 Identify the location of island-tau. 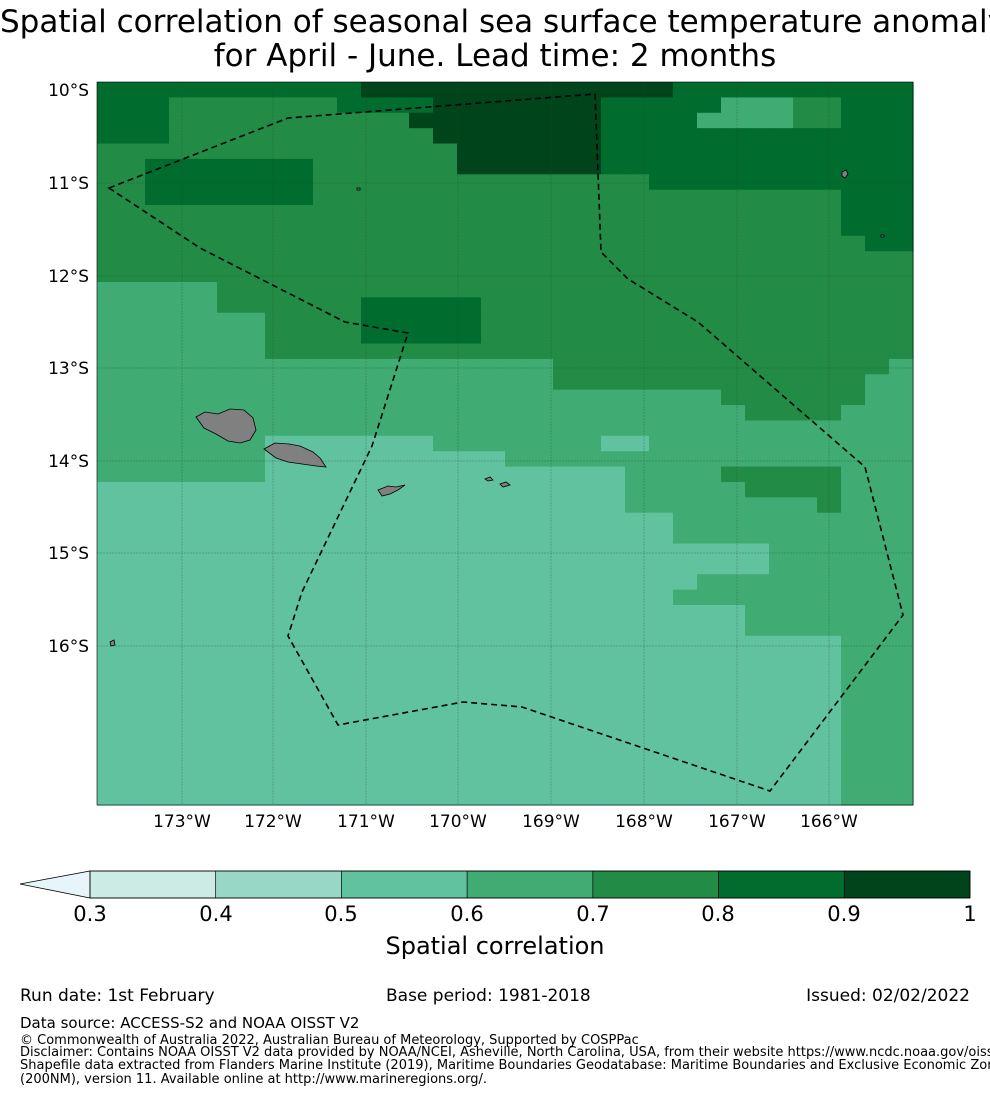
(505, 484).